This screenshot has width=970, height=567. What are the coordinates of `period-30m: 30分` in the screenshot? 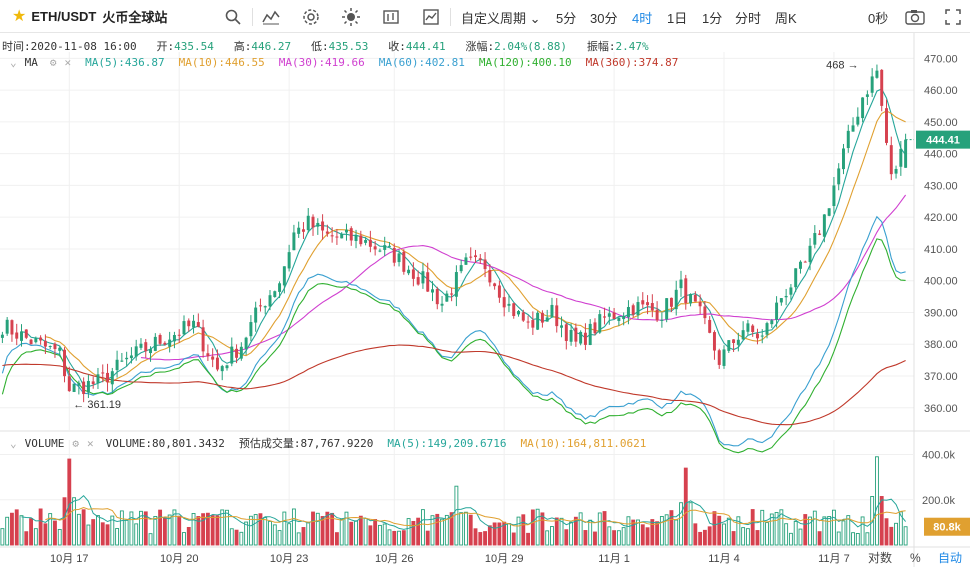 It's located at (604, 18).